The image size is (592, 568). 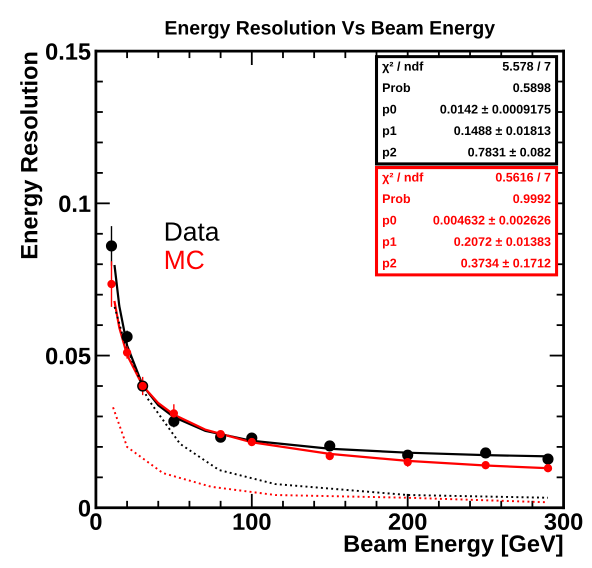 What do you see at coordinates (31, 155) in the screenshot?
I see `y-axis-title: Energy Resolution` at bounding box center [31, 155].